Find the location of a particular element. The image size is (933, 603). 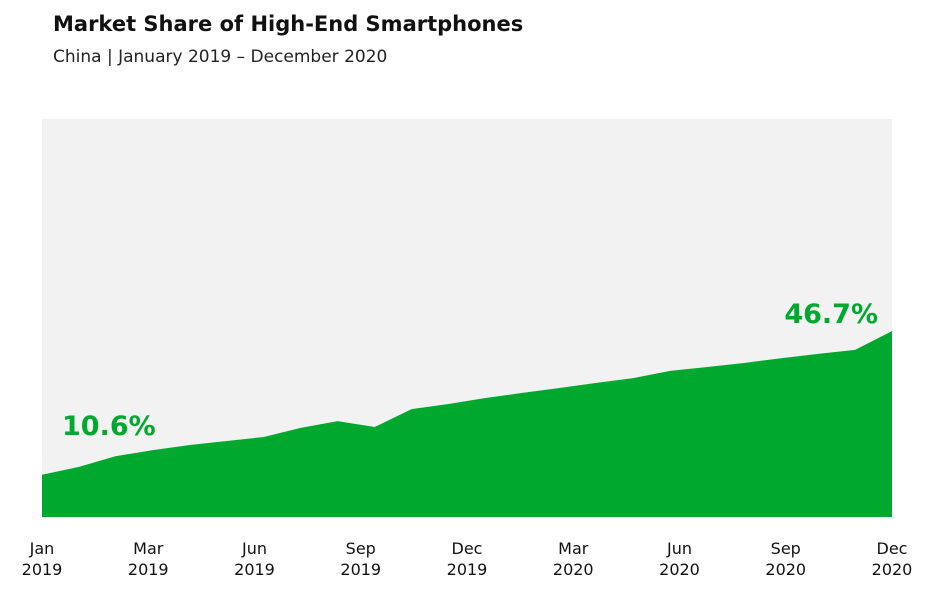

x-tick-label: Sep 2020 is located at coordinates (786, 559).